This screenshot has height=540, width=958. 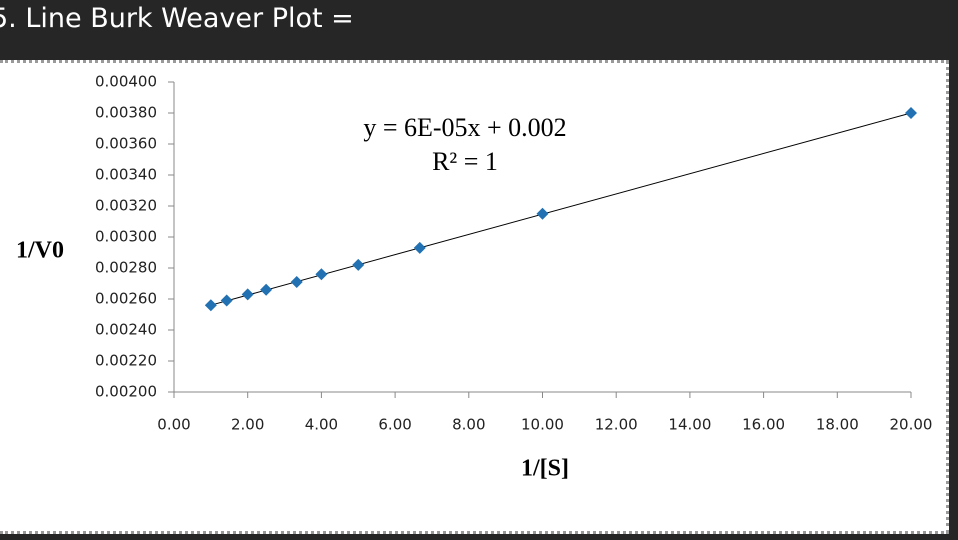 What do you see at coordinates (837, 425) in the screenshot?
I see `x-tick-label: 18.00` at bounding box center [837, 425].